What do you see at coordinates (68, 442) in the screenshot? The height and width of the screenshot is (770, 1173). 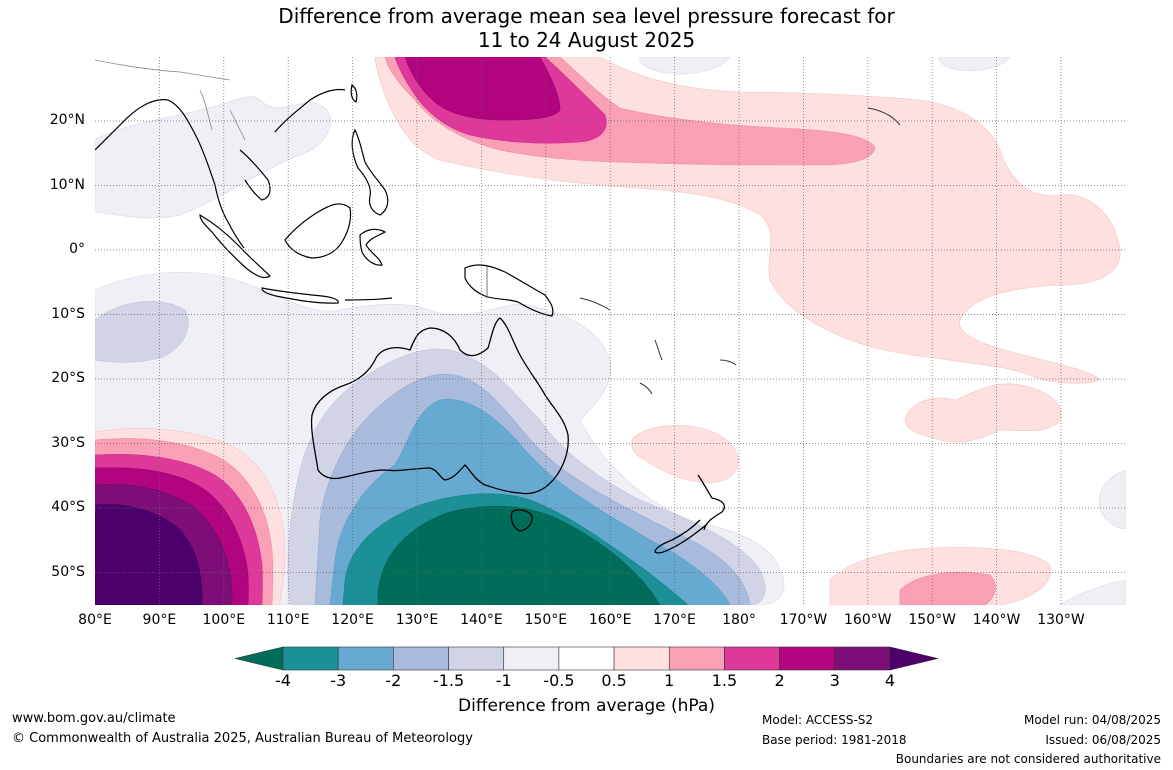 I see `latitude-label: 30°S` at bounding box center [68, 442].